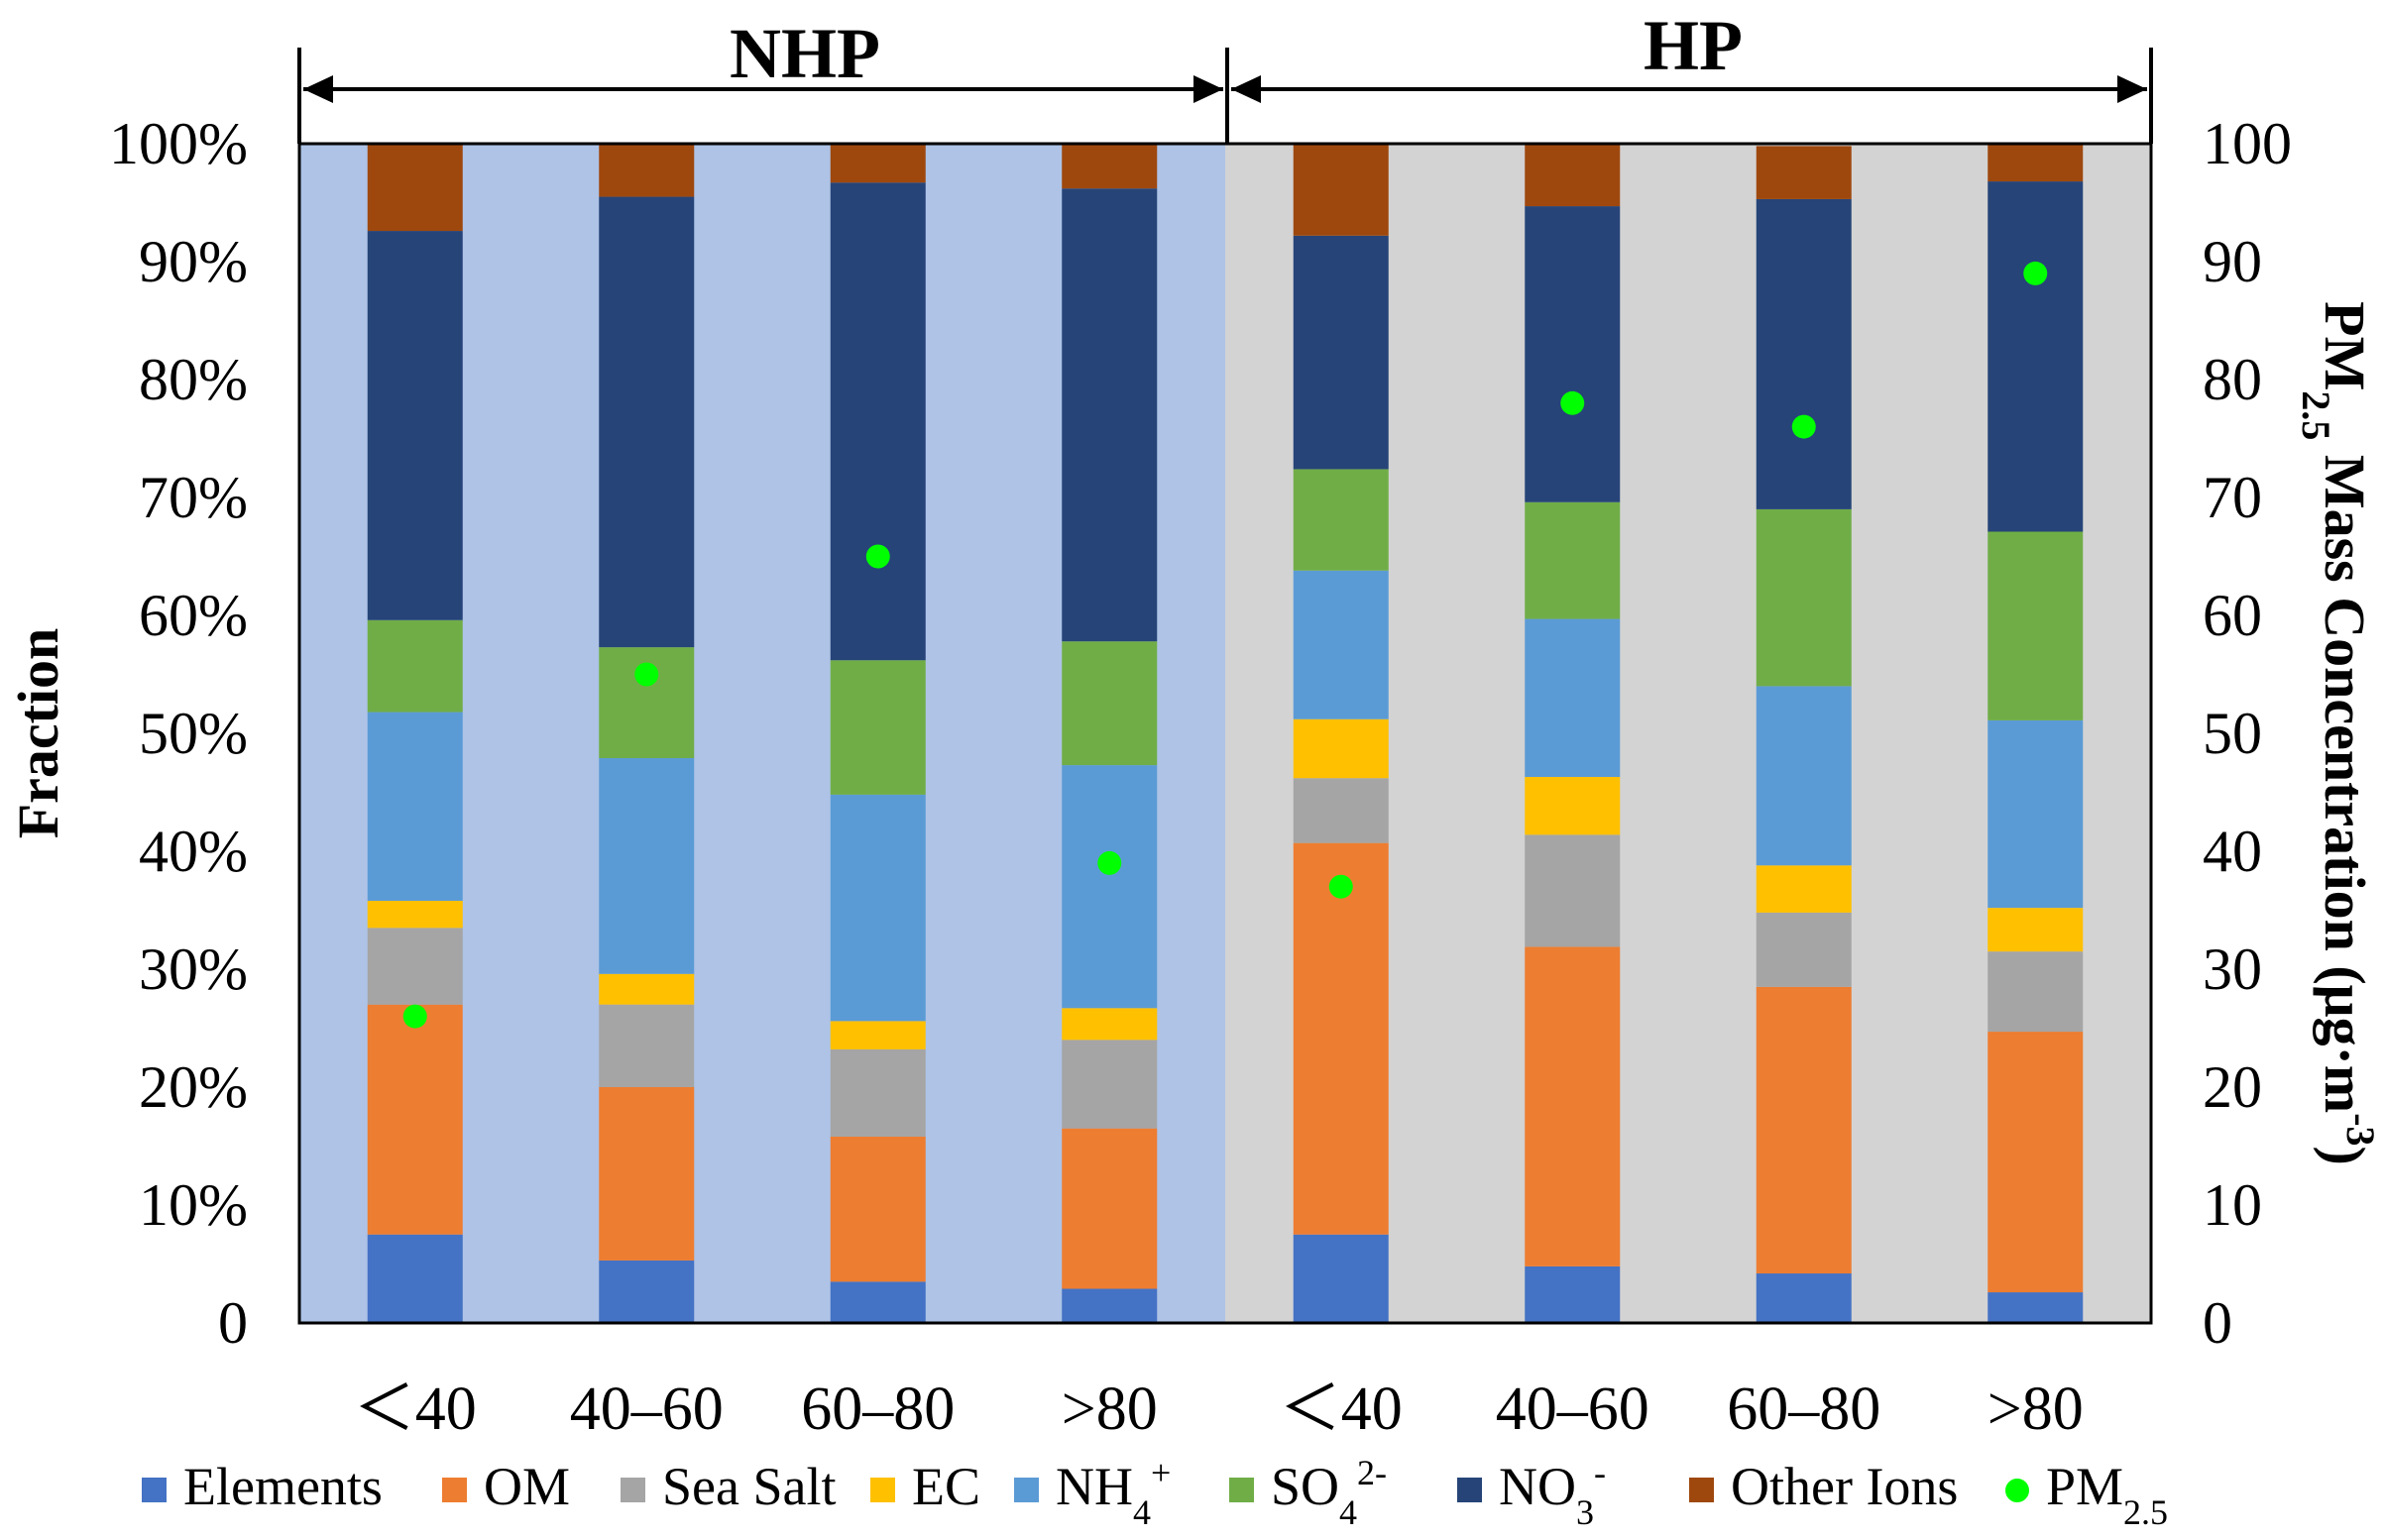  Describe the element at coordinates (1219, 1409) in the screenshot. I see `x-axis-ticks: ＜40 40–60 60–80 >80 ＜40 40–60 60–80 >80` at that location.